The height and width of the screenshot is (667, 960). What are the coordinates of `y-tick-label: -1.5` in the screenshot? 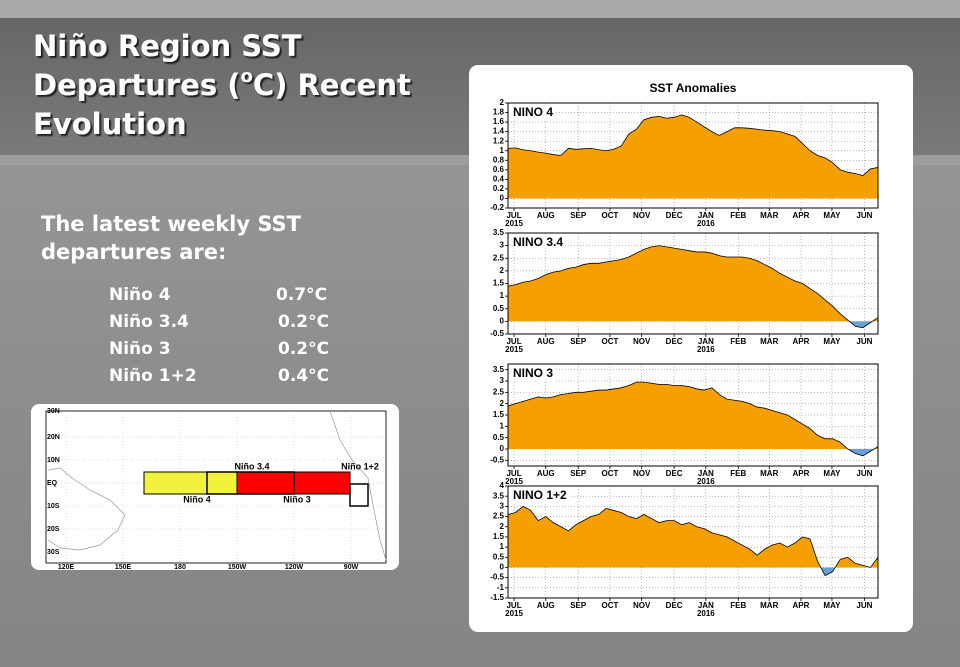 It's located at (497, 597).